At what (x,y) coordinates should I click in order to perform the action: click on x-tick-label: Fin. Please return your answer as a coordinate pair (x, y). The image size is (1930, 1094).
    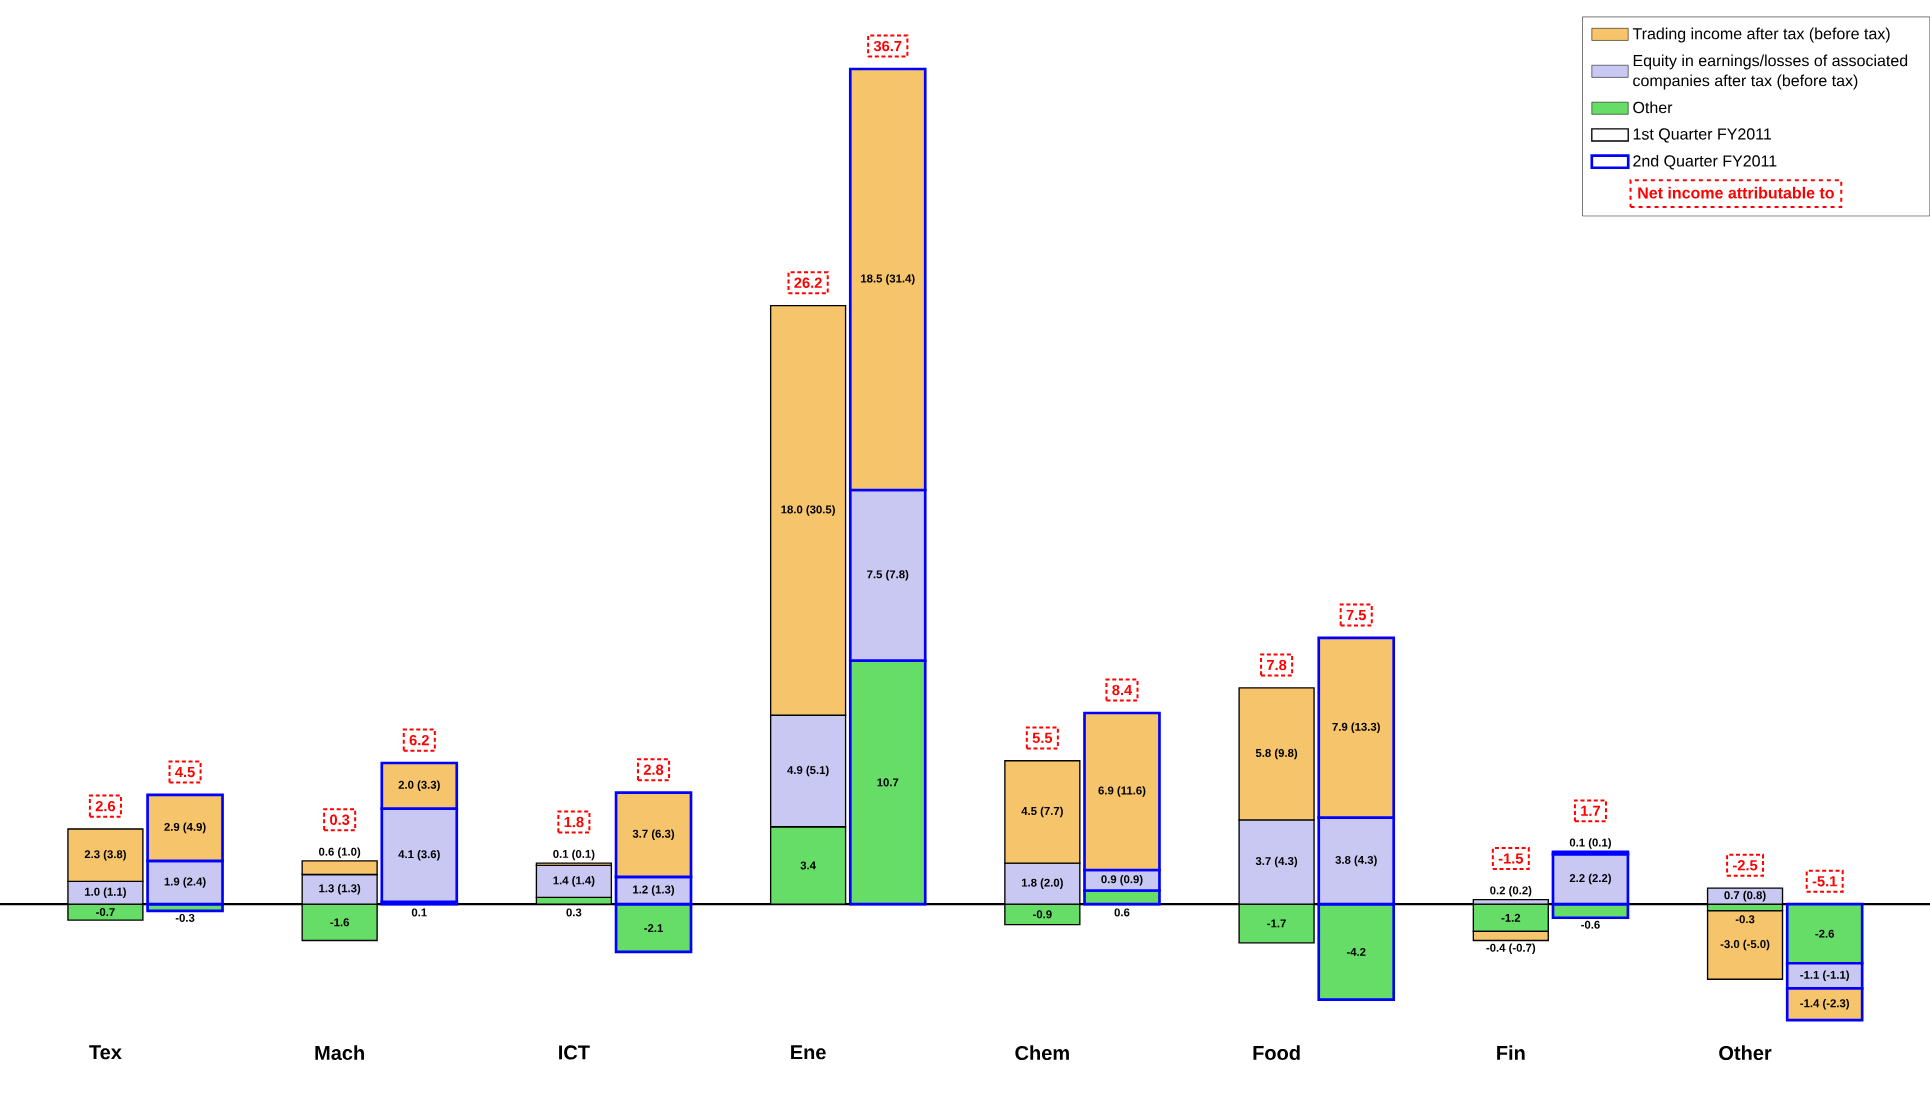
    Looking at the image, I should click on (1511, 1052).